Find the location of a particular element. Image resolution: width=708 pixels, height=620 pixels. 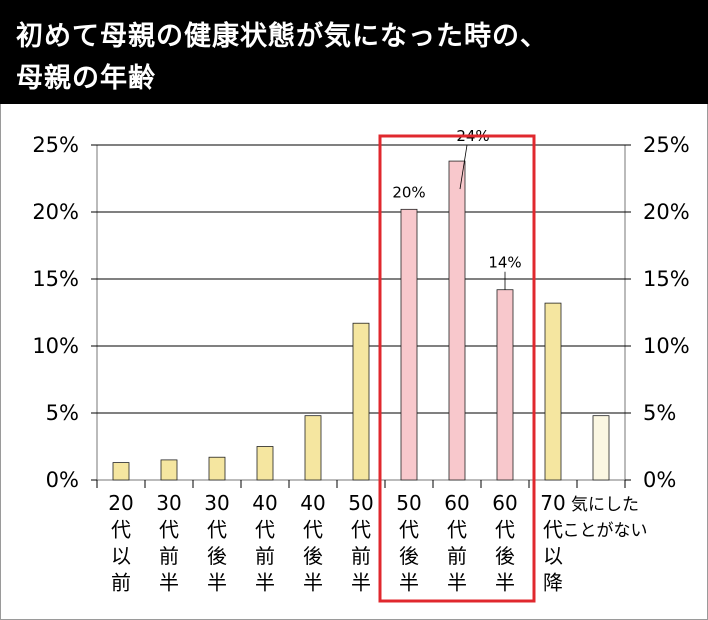

x-category-label: 70 is located at coordinates (552, 503).